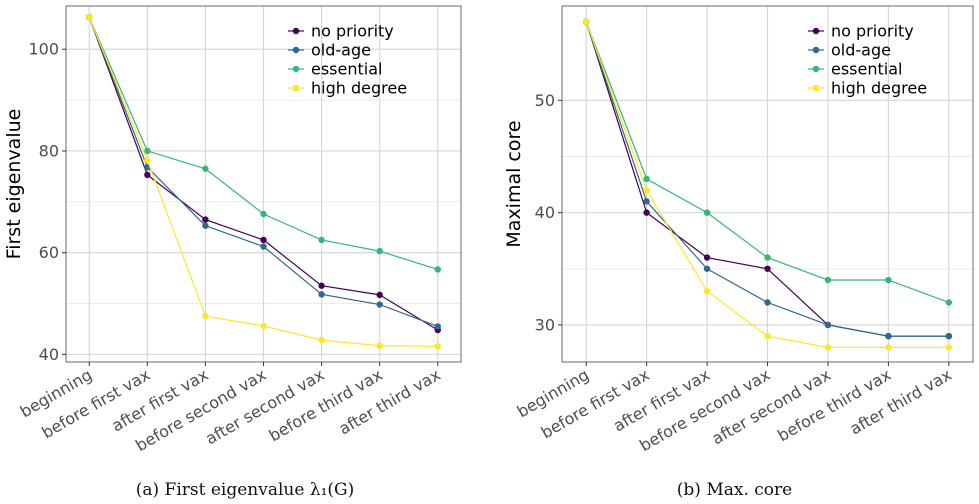 The image size is (979, 504). What do you see at coordinates (545, 100) in the screenshot?
I see `y-tick-label: 50` at bounding box center [545, 100].